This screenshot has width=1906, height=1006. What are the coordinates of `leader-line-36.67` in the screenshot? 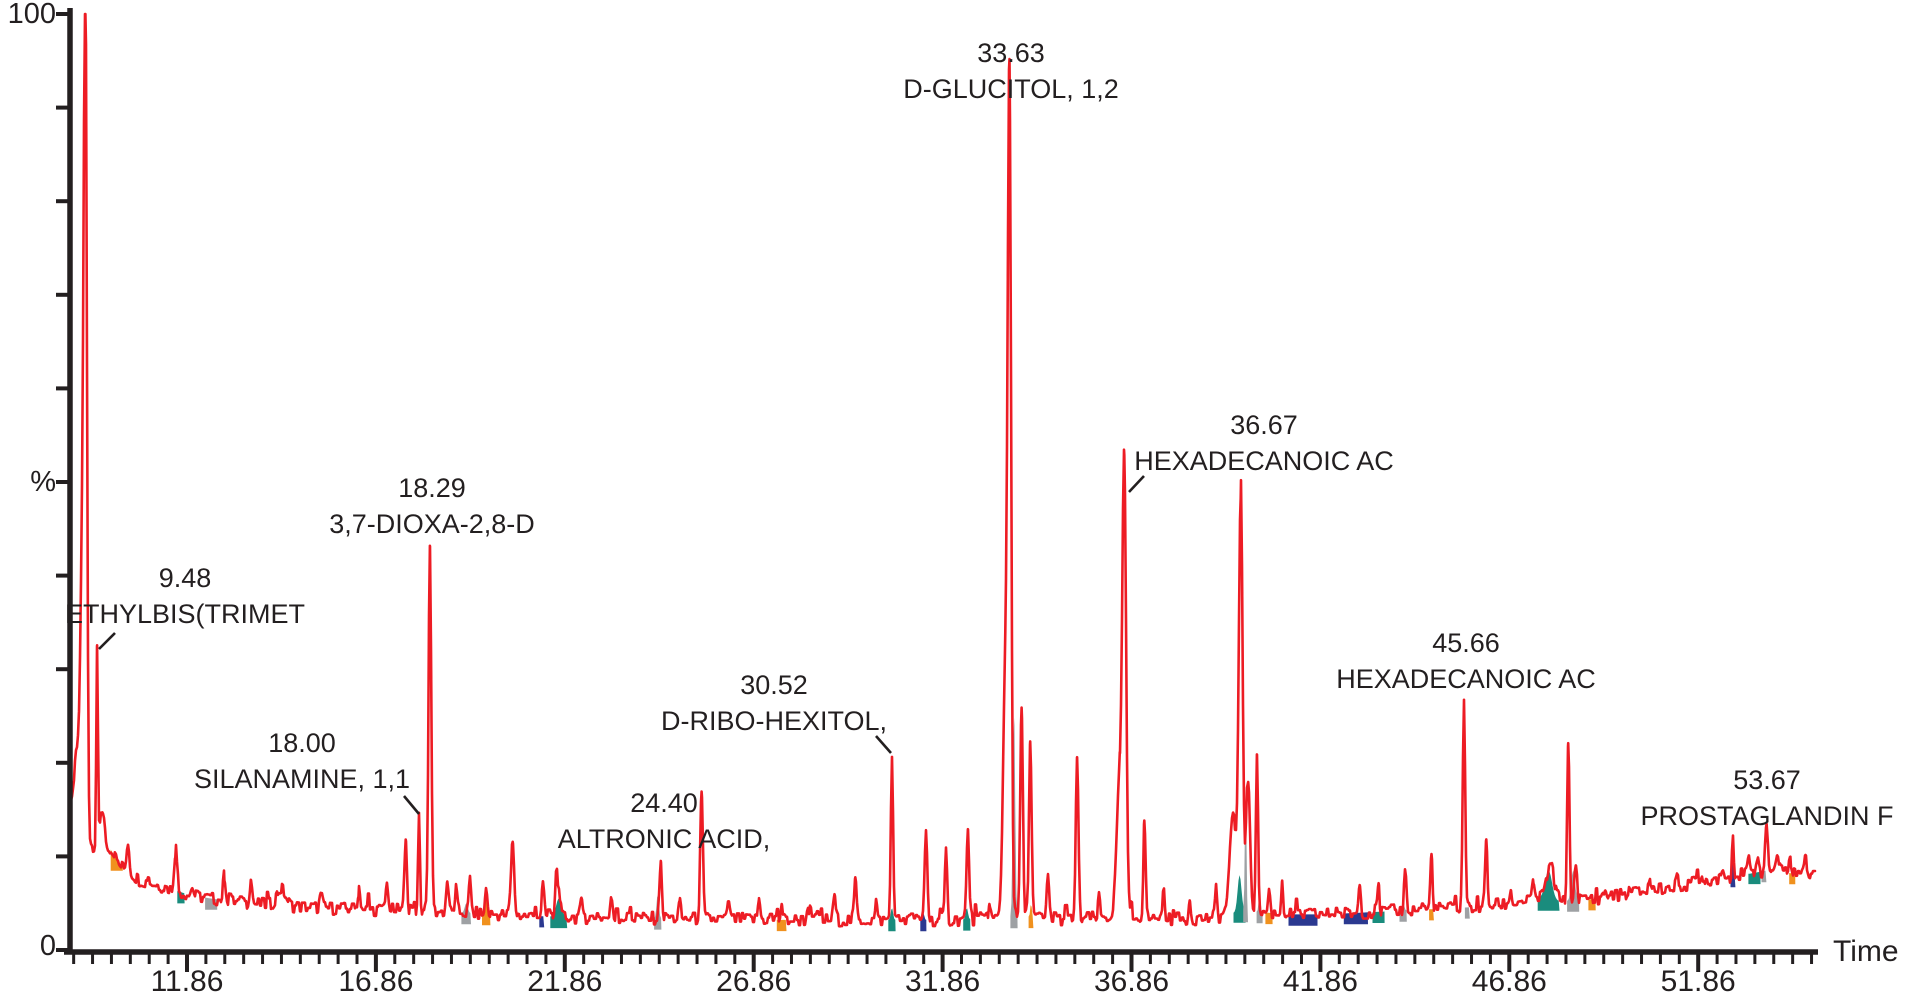 It's located at (1136, 484).